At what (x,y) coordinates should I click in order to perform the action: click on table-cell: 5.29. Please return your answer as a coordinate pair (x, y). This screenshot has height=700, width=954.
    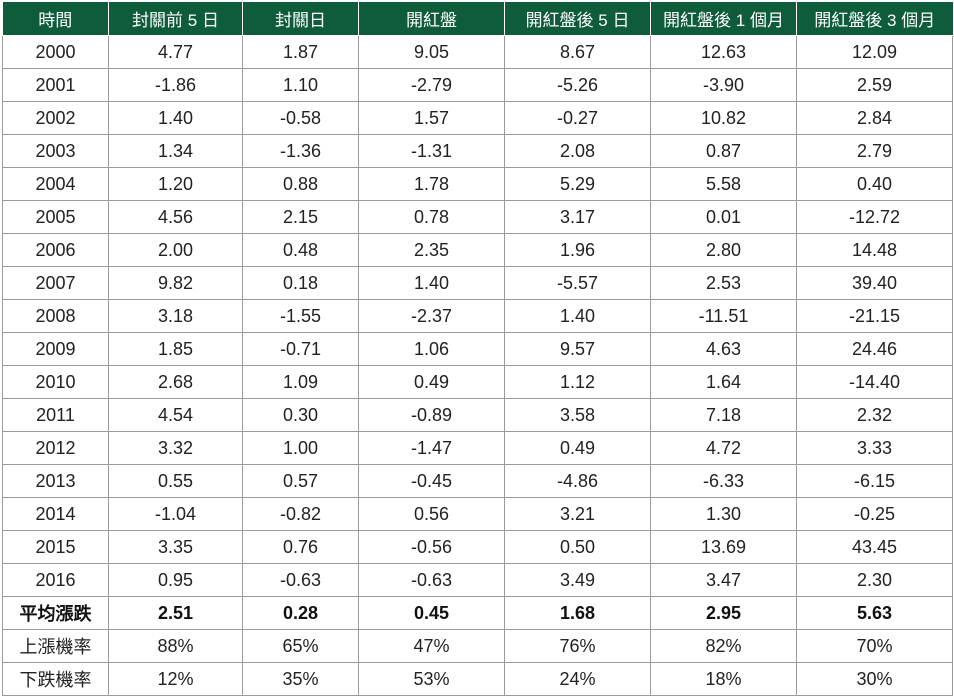
    Looking at the image, I should click on (577, 184).